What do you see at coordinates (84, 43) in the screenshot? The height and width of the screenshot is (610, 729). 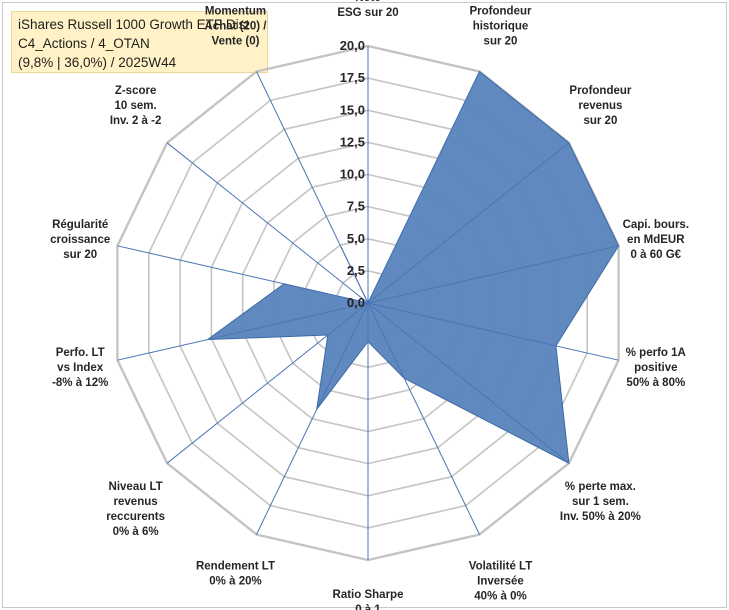 I see `chart-title-line-2: C4_Actions / 4_OTAN` at bounding box center [84, 43].